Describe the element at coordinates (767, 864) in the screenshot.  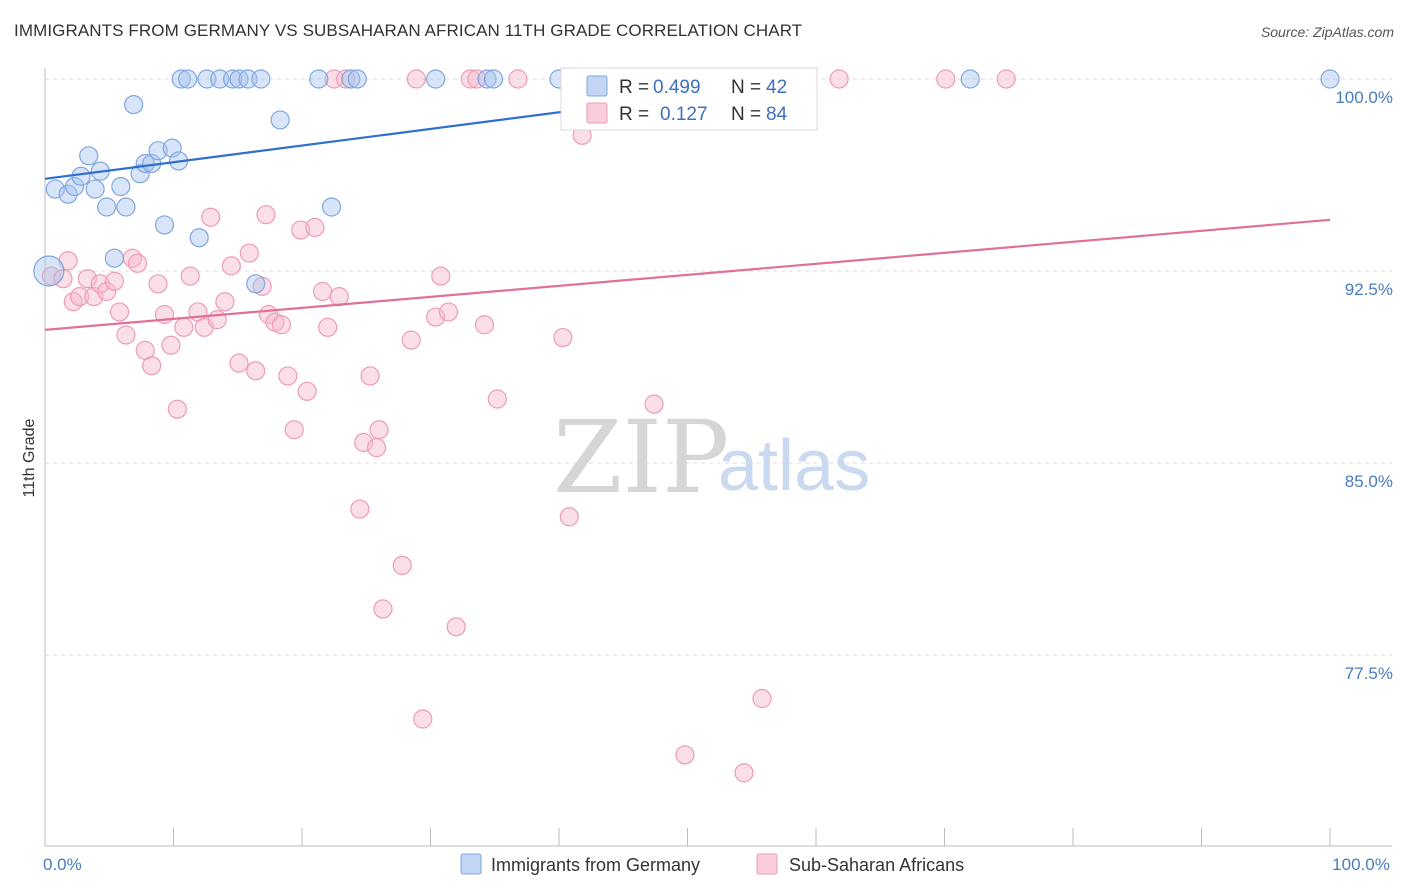
I see `legend-swatch-sub-saharan` at that location.